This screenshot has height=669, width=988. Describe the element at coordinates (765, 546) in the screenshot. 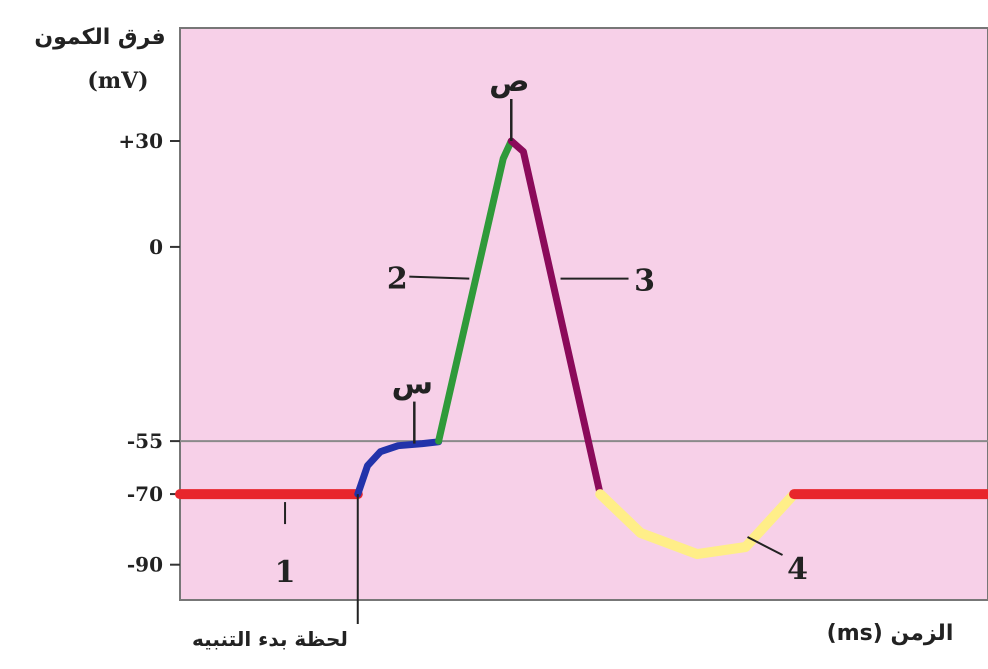

I see `phase-4-leader` at that location.